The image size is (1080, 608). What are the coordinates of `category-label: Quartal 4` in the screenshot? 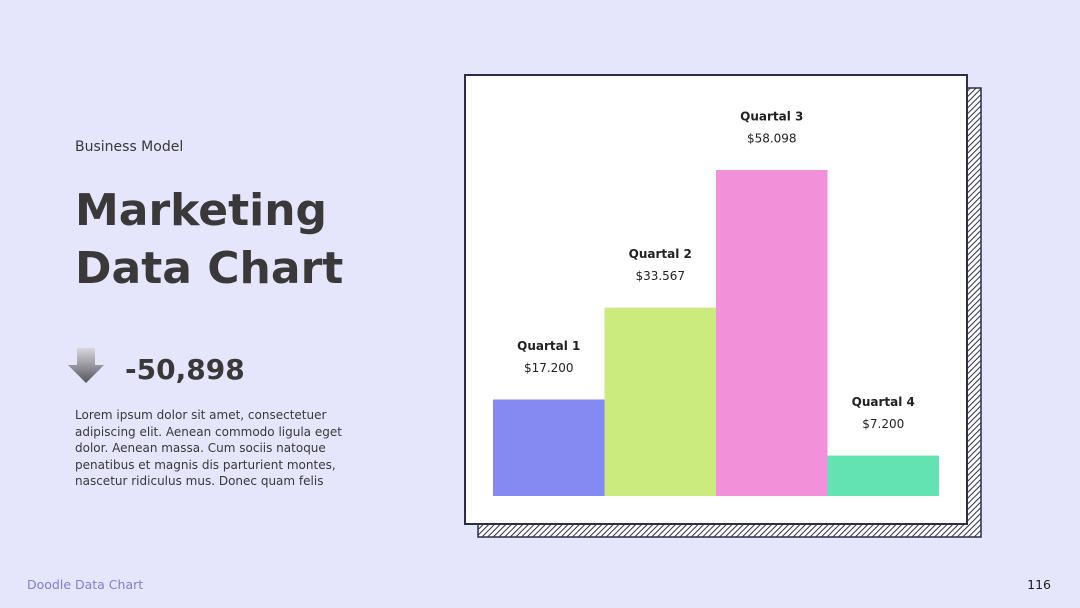 It's located at (883, 402).